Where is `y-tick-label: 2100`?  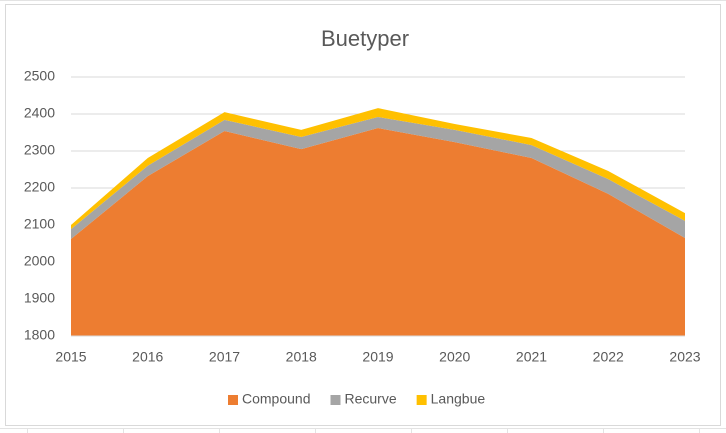 y-tick-label: 2100 is located at coordinates (39, 224).